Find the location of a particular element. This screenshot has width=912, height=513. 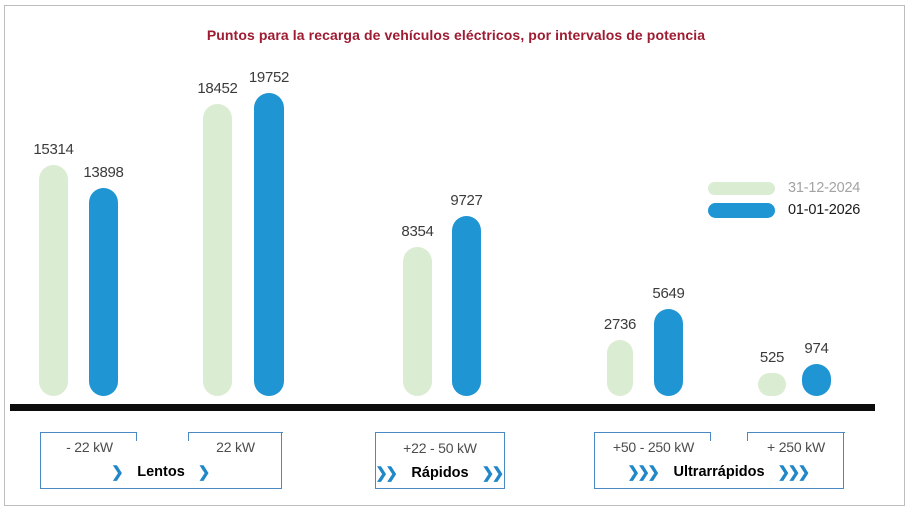

x-axis-line is located at coordinates (442, 407).